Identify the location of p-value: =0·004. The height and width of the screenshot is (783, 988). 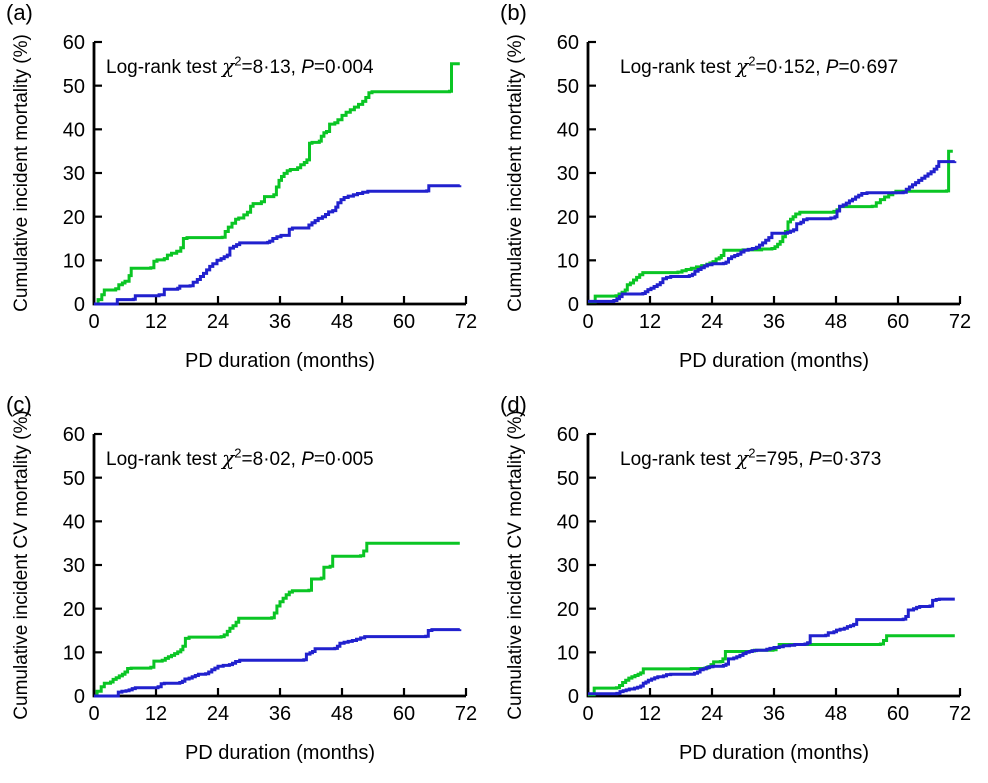
(343, 67).